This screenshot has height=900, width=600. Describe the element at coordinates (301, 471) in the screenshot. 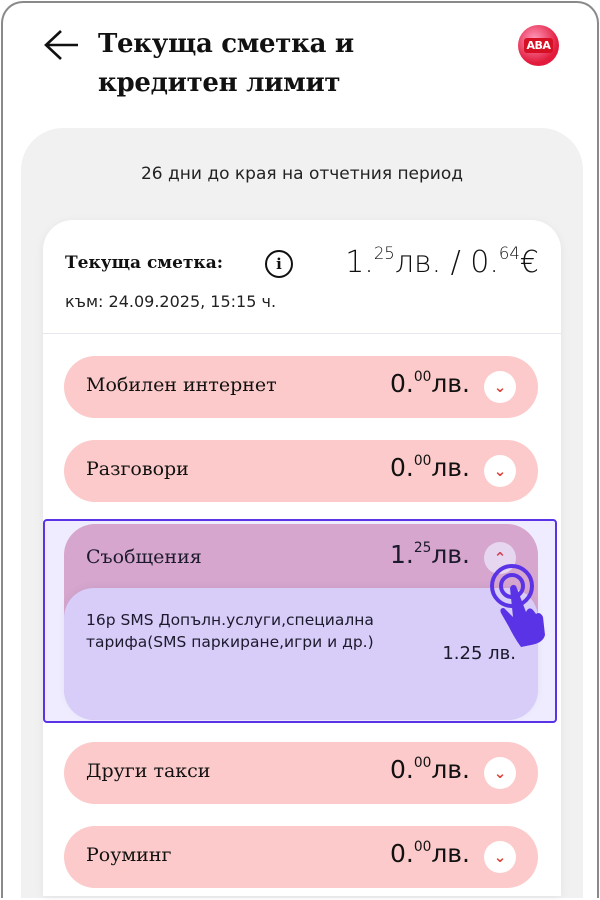

I see `row-calls: Разговори 0.00лв. ⌄` at that location.